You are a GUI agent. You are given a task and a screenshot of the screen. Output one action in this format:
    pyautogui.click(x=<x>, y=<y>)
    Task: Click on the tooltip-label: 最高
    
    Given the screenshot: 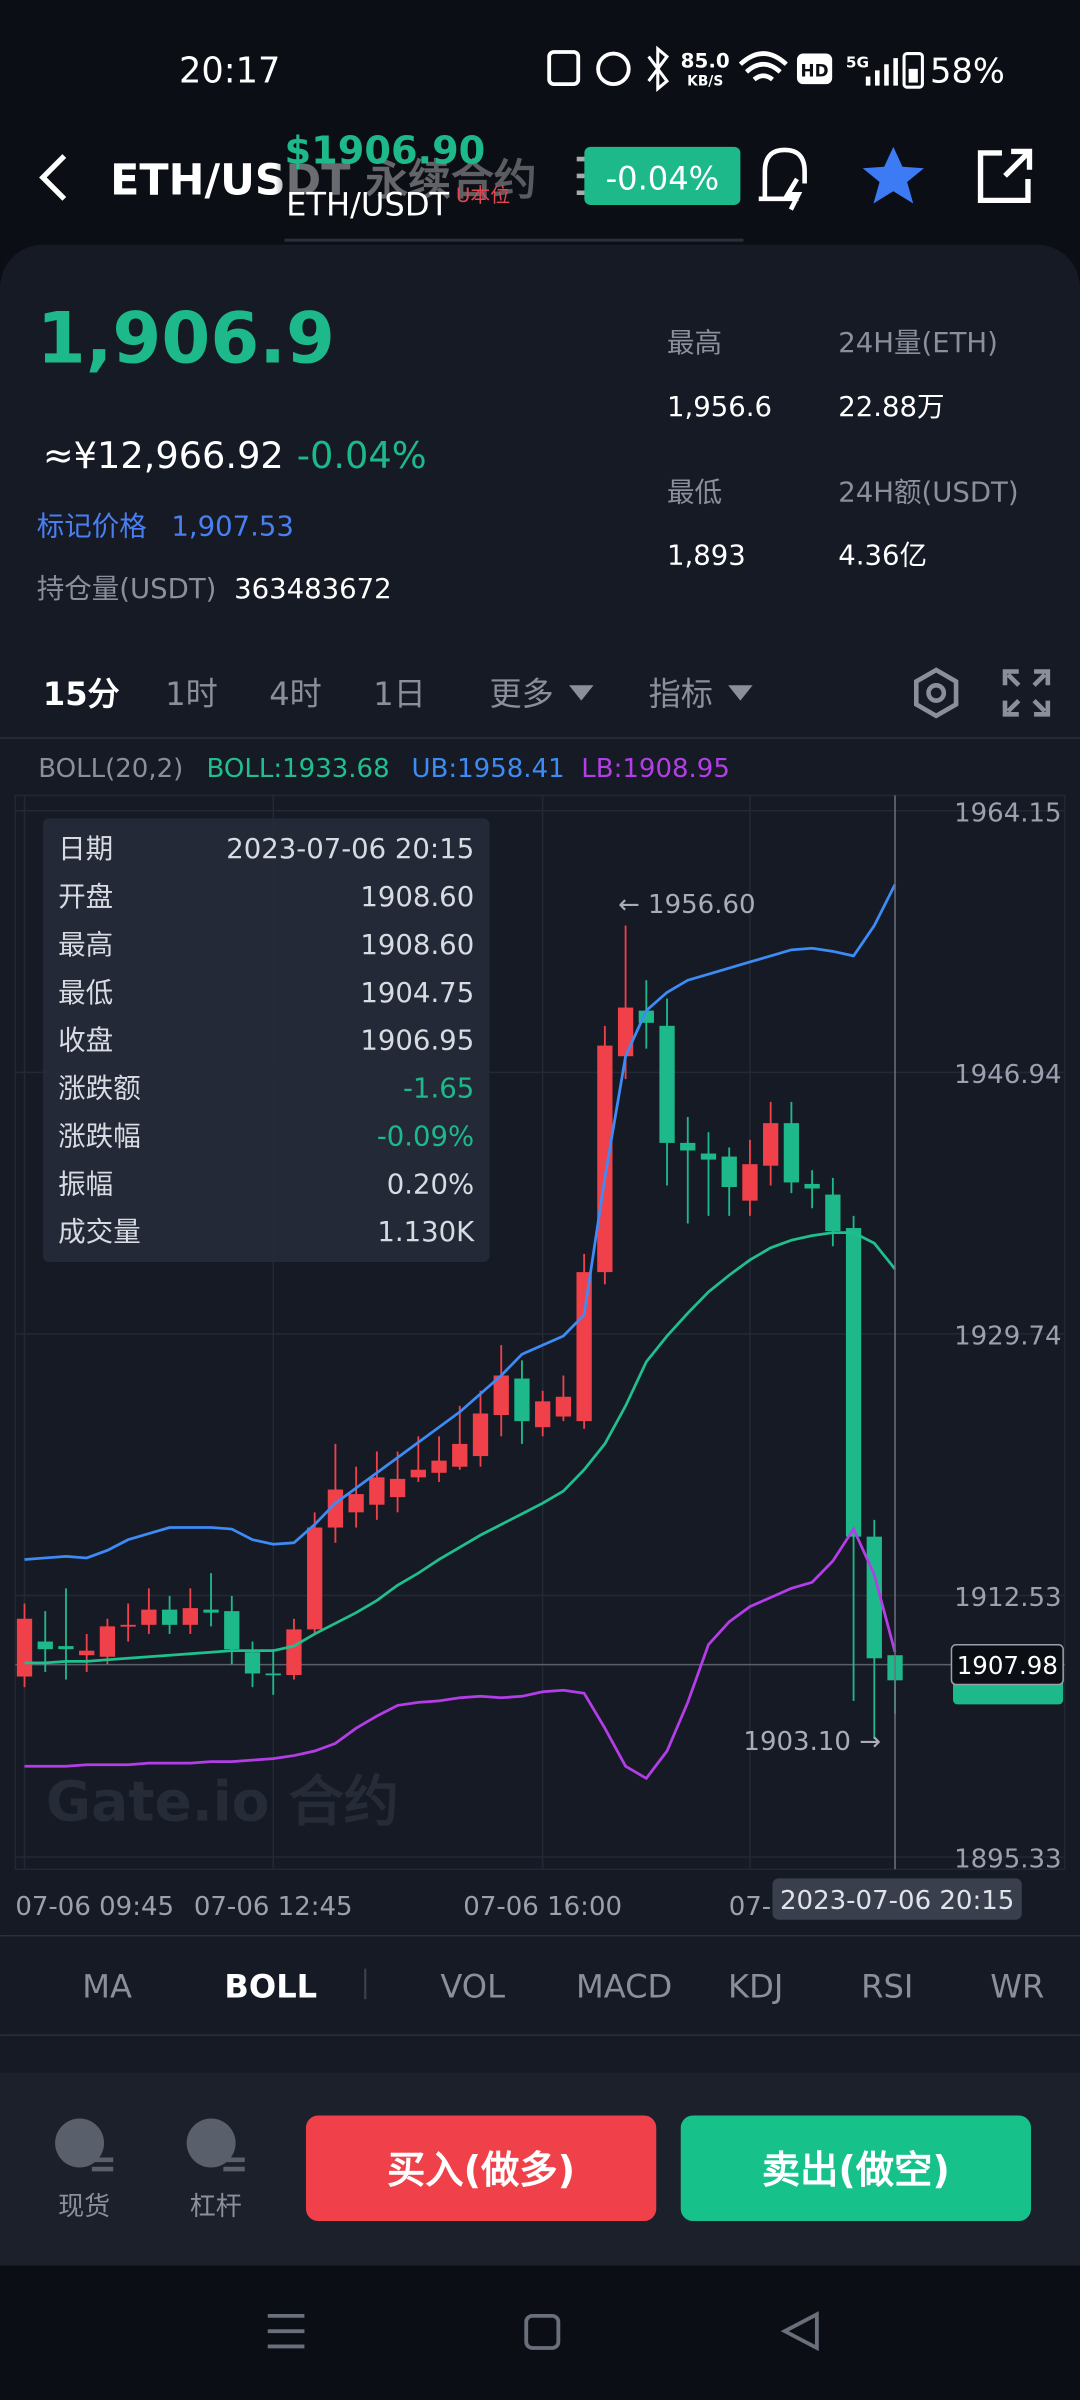 What is the action you would take?
    pyautogui.click(x=85, y=945)
    